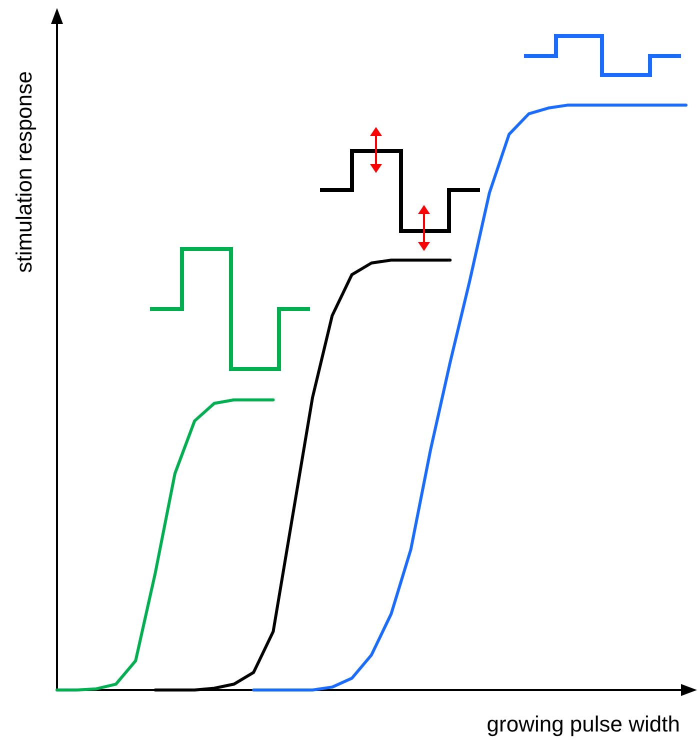 This screenshot has width=698, height=741. Describe the element at coordinates (24, 172) in the screenshot. I see `y-axis-title: stimulation response` at that location.